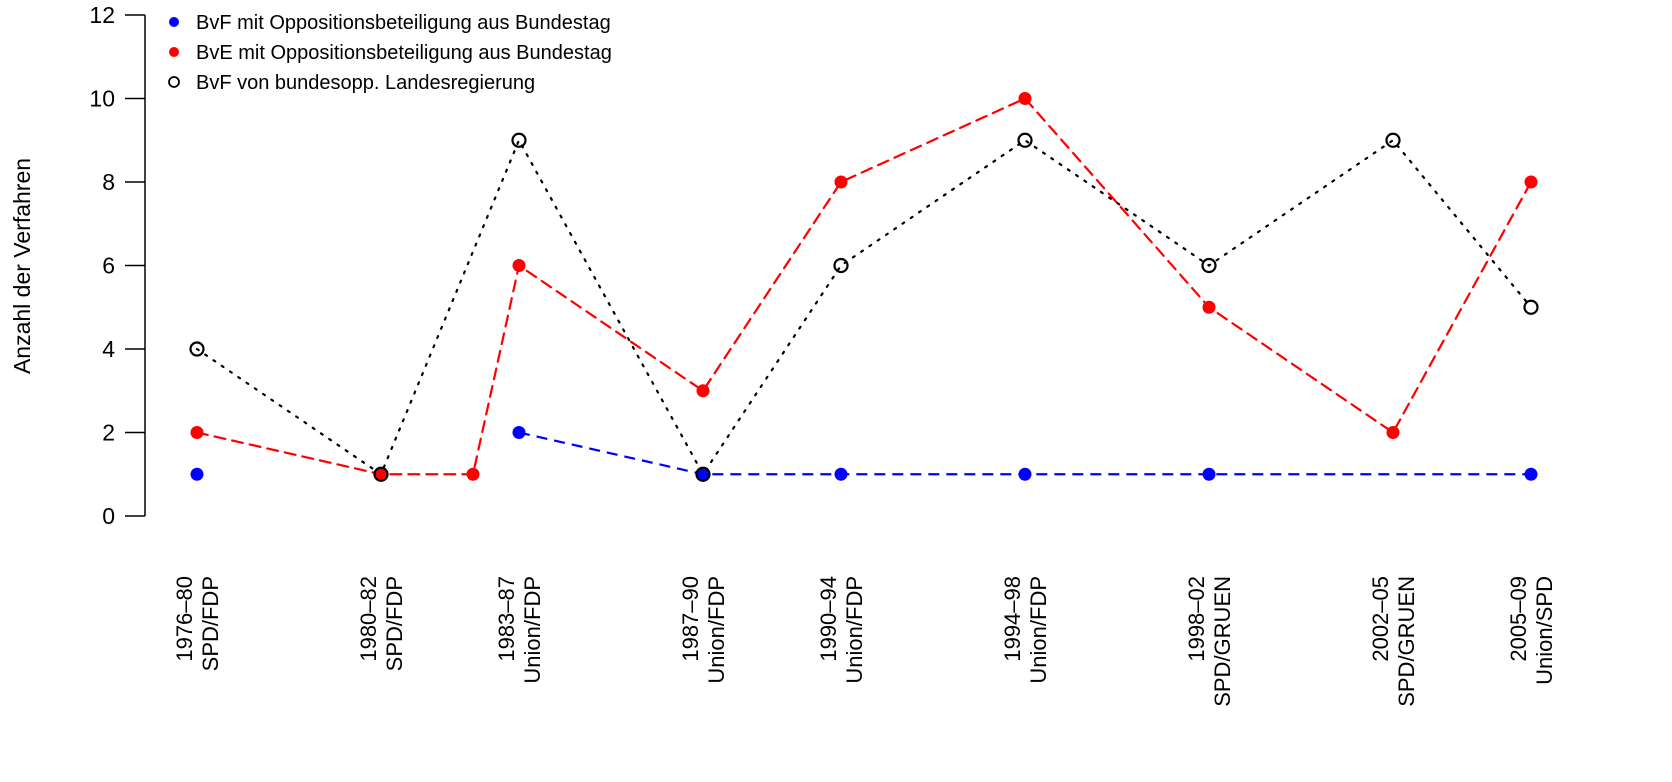 The width and height of the screenshot is (1672, 782). Describe the element at coordinates (102, 15) in the screenshot. I see `y-tick-label: 12` at that location.